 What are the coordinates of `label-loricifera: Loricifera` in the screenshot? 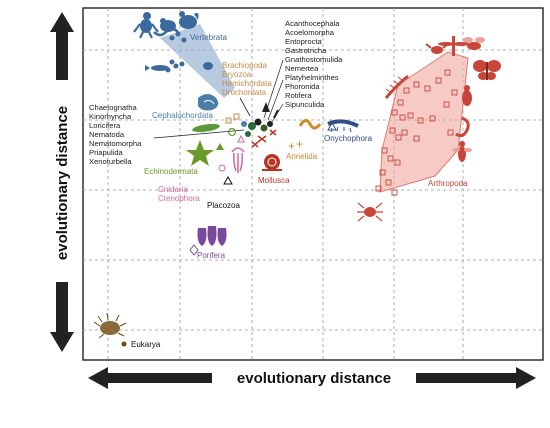 It's located at (105, 125).